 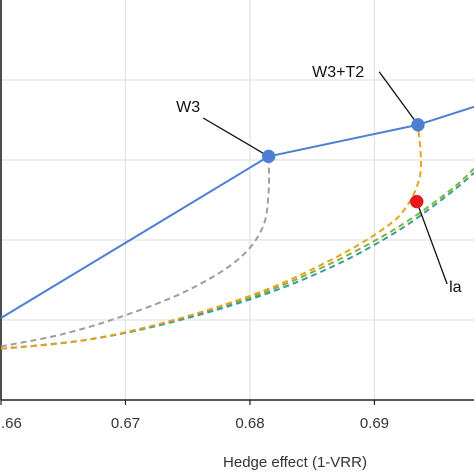 What do you see at coordinates (125, 423) in the screenshot?
I see `x-tick-label-1: 0.67` at bounding box center [125, 423].